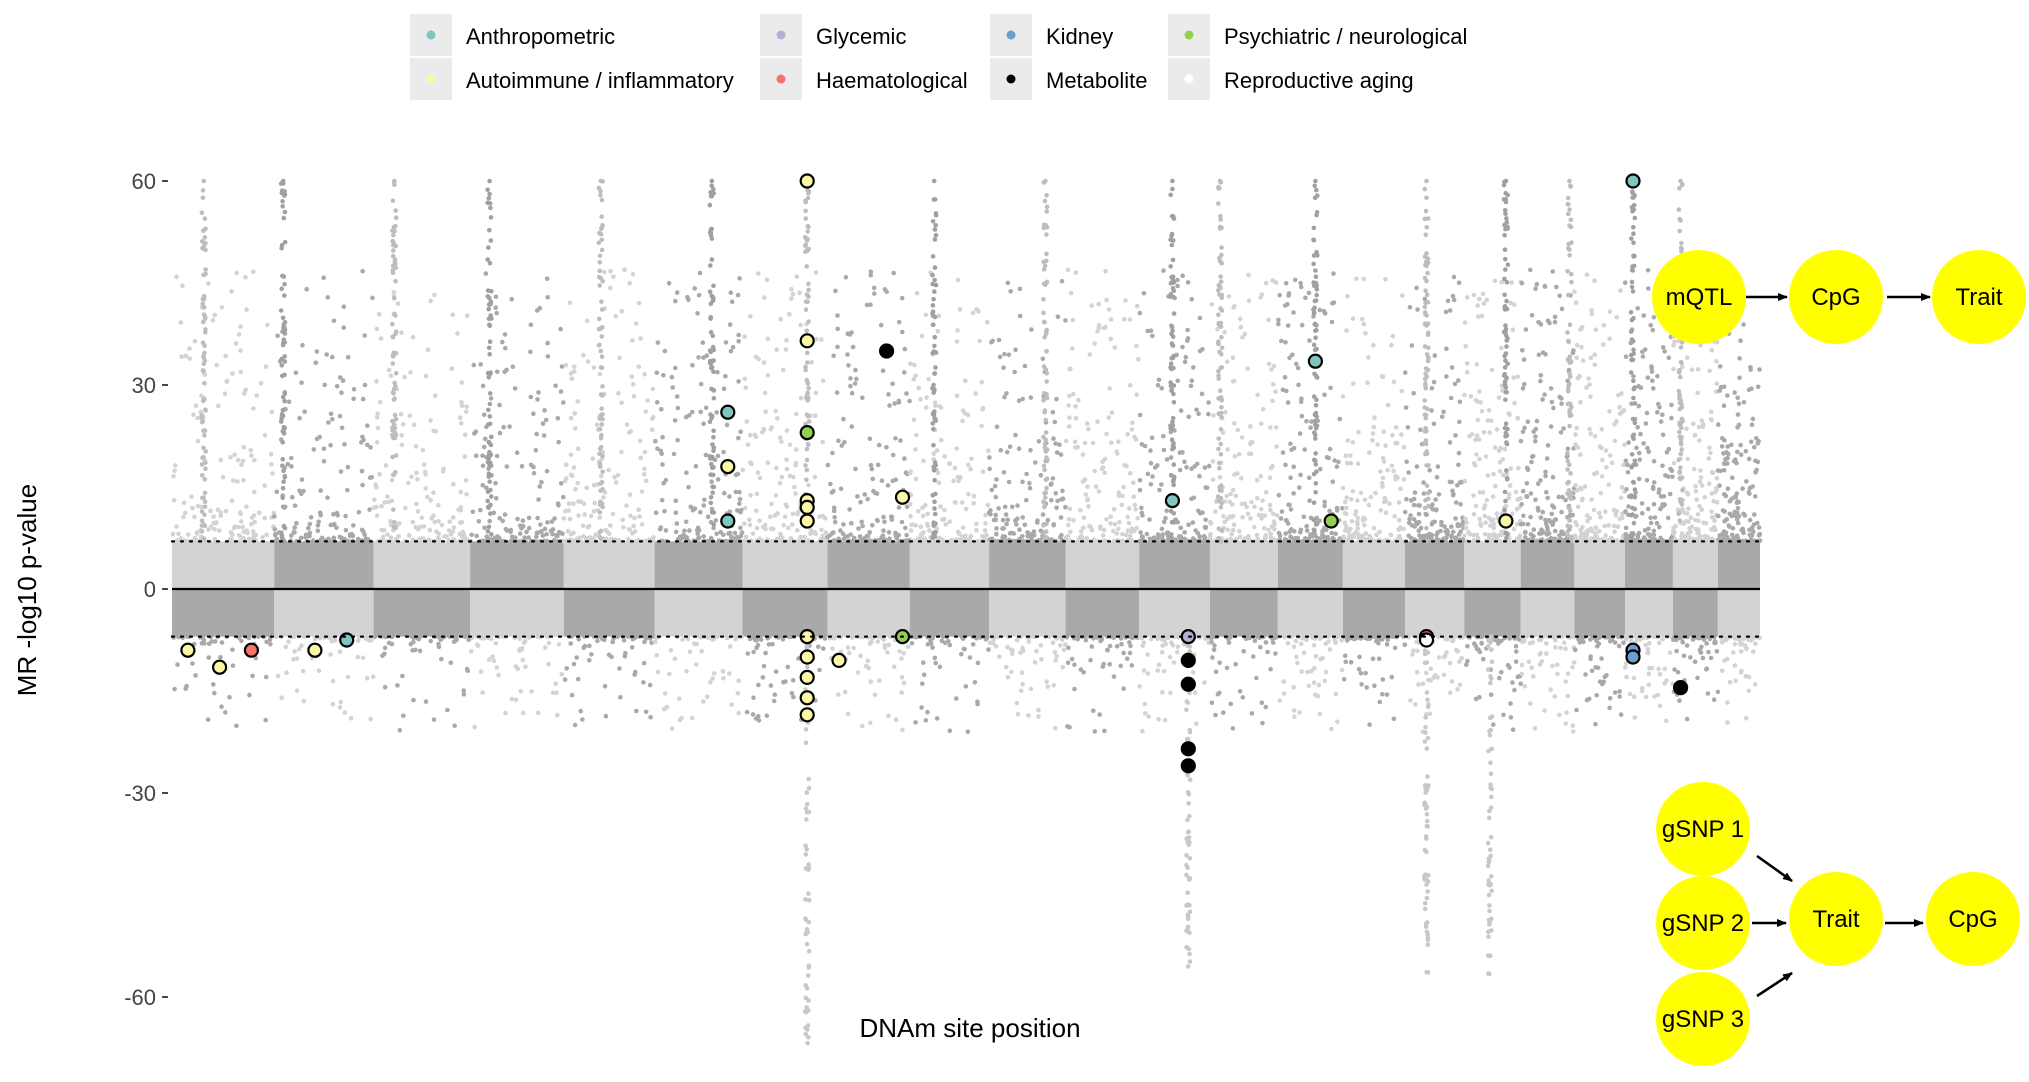 The width and height of the screenshot is (2029, 1082). Describe the element at coordinates (781, 35) in the screenshot. I see `legend-swatch` at that location.